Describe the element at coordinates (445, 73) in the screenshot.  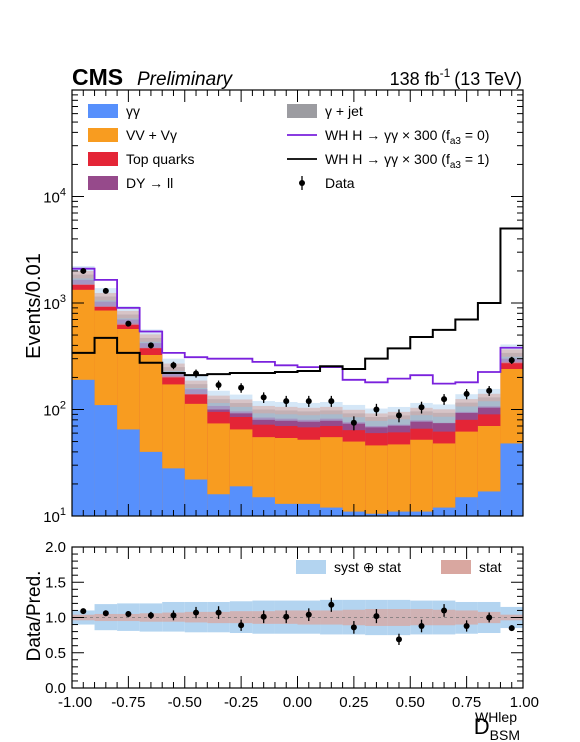
I see `lumi-exponent: -1` at that location.